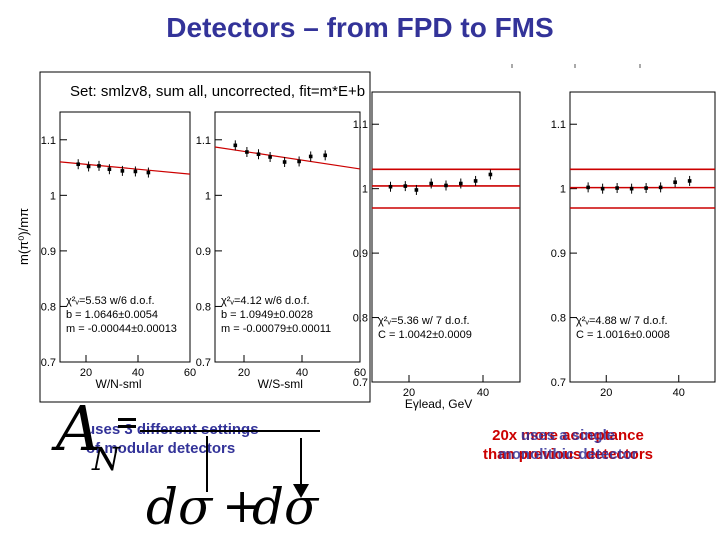 Image resolution: width=720 pixels, height=540 pixels. I want to click on x-axis-label: W/N-sml, so click(119, 384).